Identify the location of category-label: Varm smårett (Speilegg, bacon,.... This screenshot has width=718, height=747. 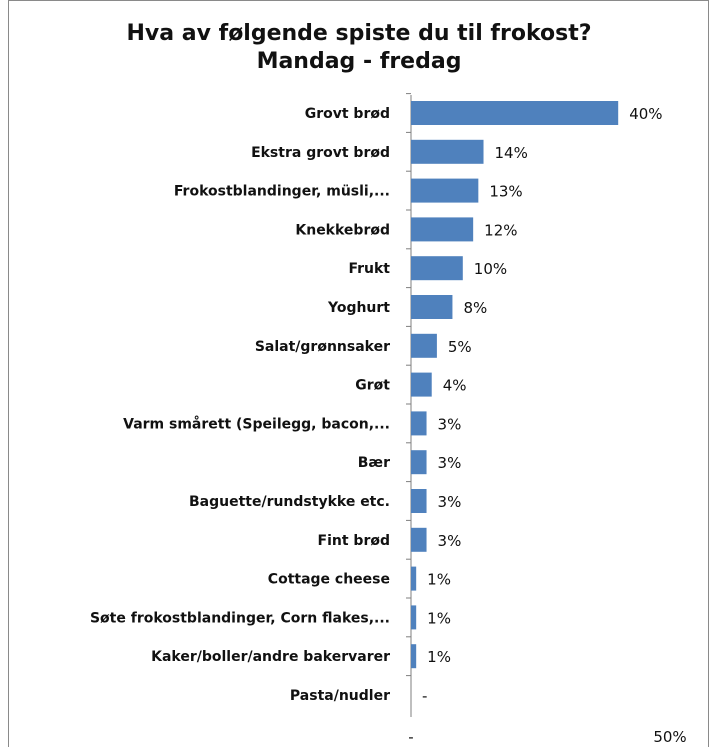
(256, 423).